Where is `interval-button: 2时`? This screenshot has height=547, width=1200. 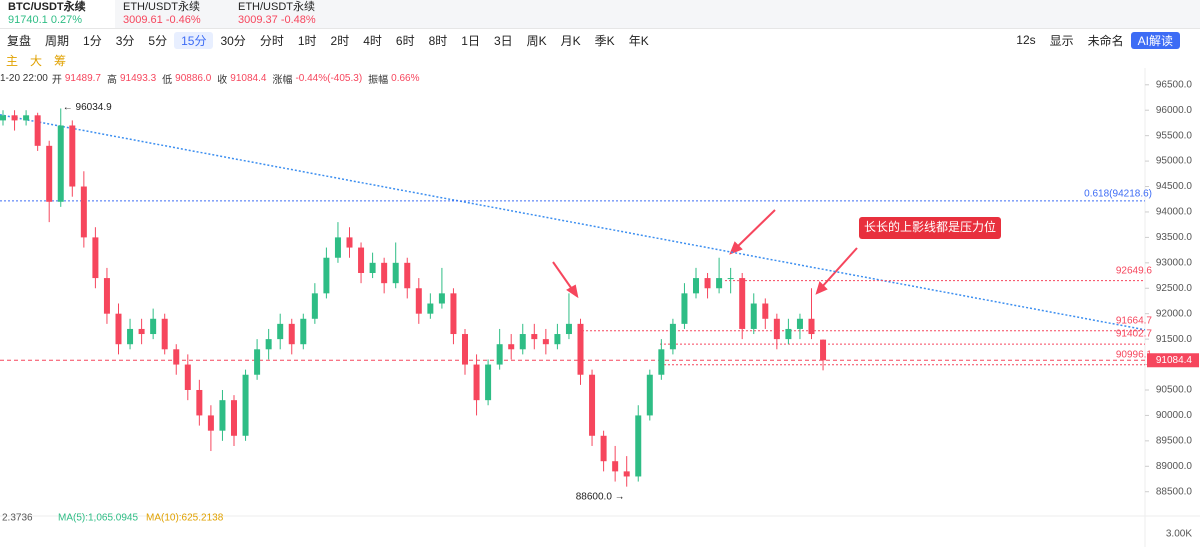
interval-button: 2时 is located at coordinates (340, 40).